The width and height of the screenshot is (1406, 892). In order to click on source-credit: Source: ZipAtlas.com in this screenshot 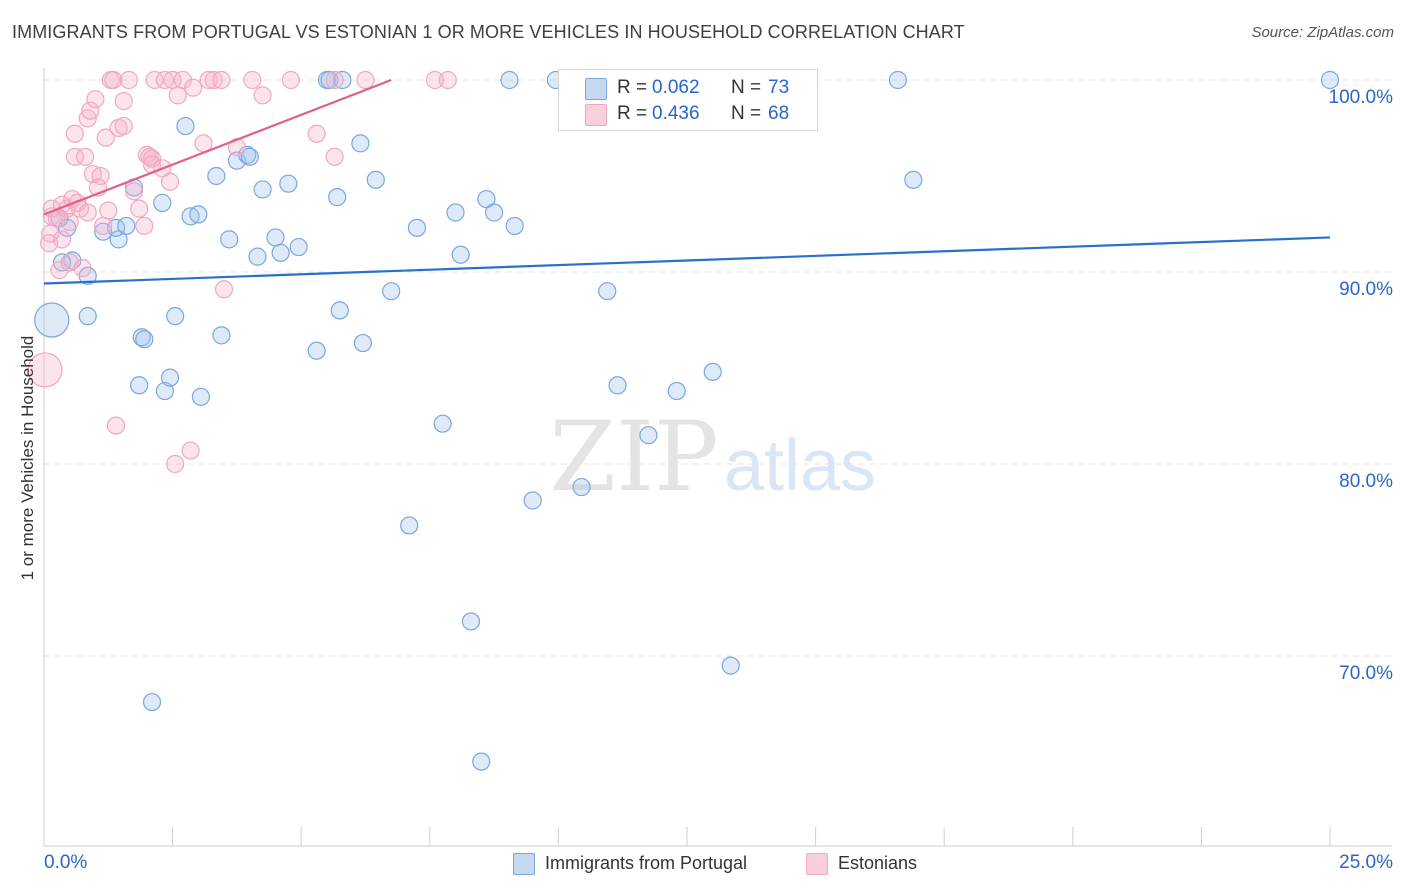, I will do `click(1322, 32)`.